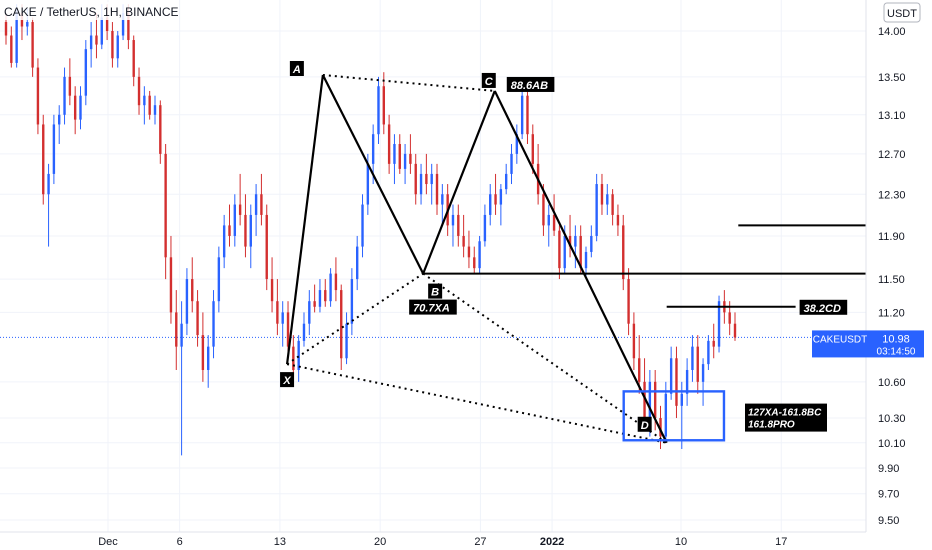 The width and height of the screenshot is (932, 550). I want to click on price-tick-label: 13.50, so click(892, 78).